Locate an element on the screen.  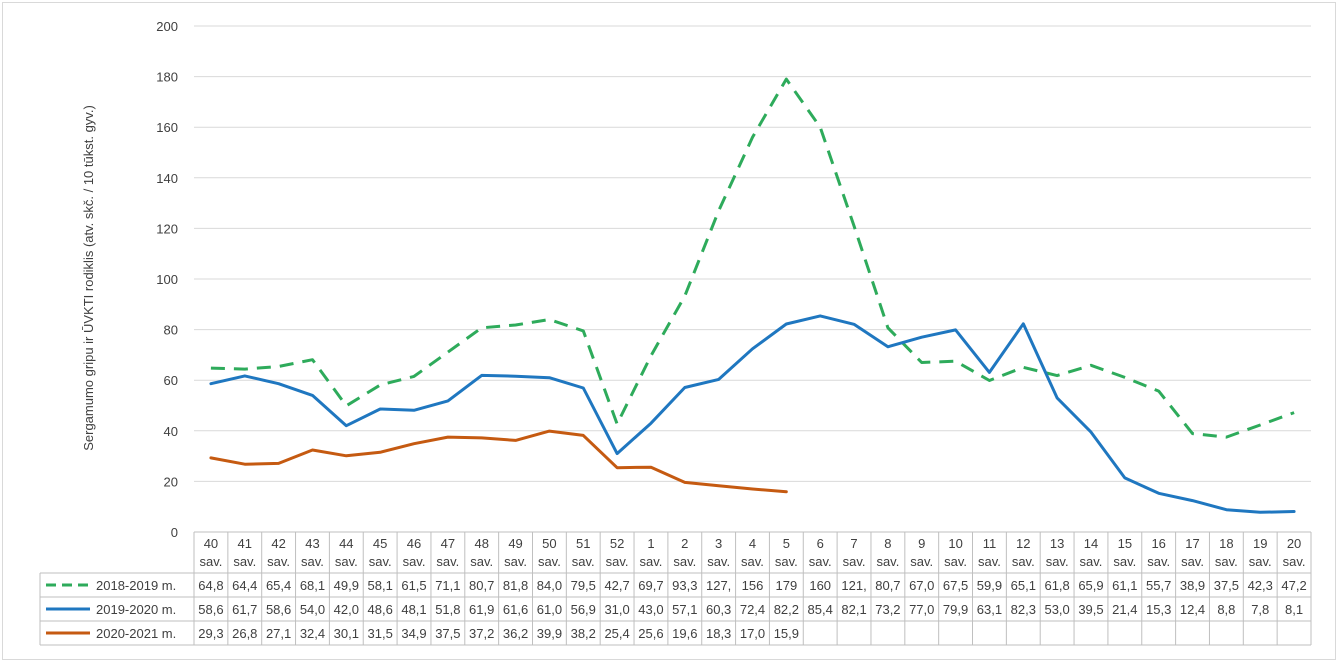
table-cell: 179 is located at coordinates (786, 585).